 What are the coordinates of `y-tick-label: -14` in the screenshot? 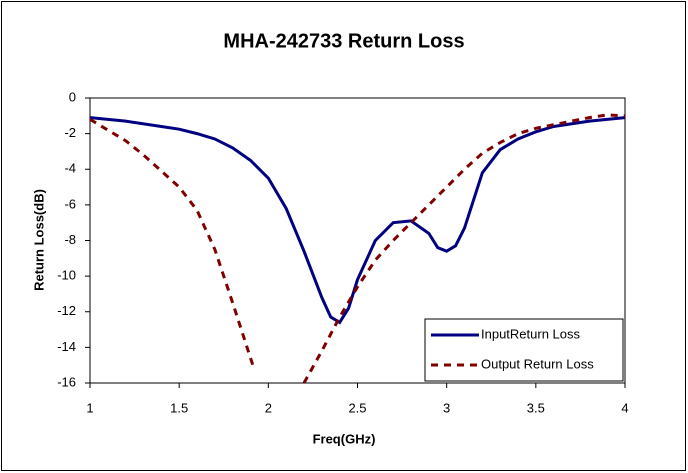 It's located at (66, 346).